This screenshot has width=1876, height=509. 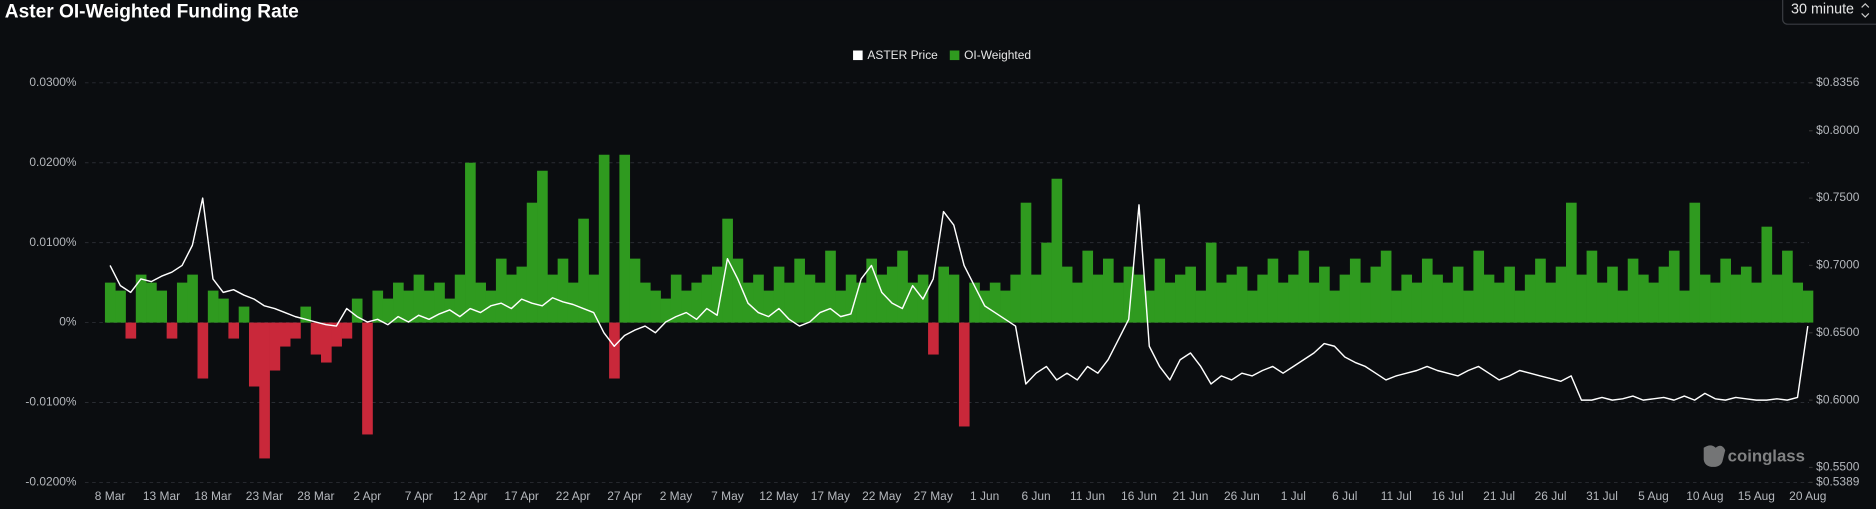 I want to click on y2-tick-label: $0.5500, so click(x=1838, y=467).